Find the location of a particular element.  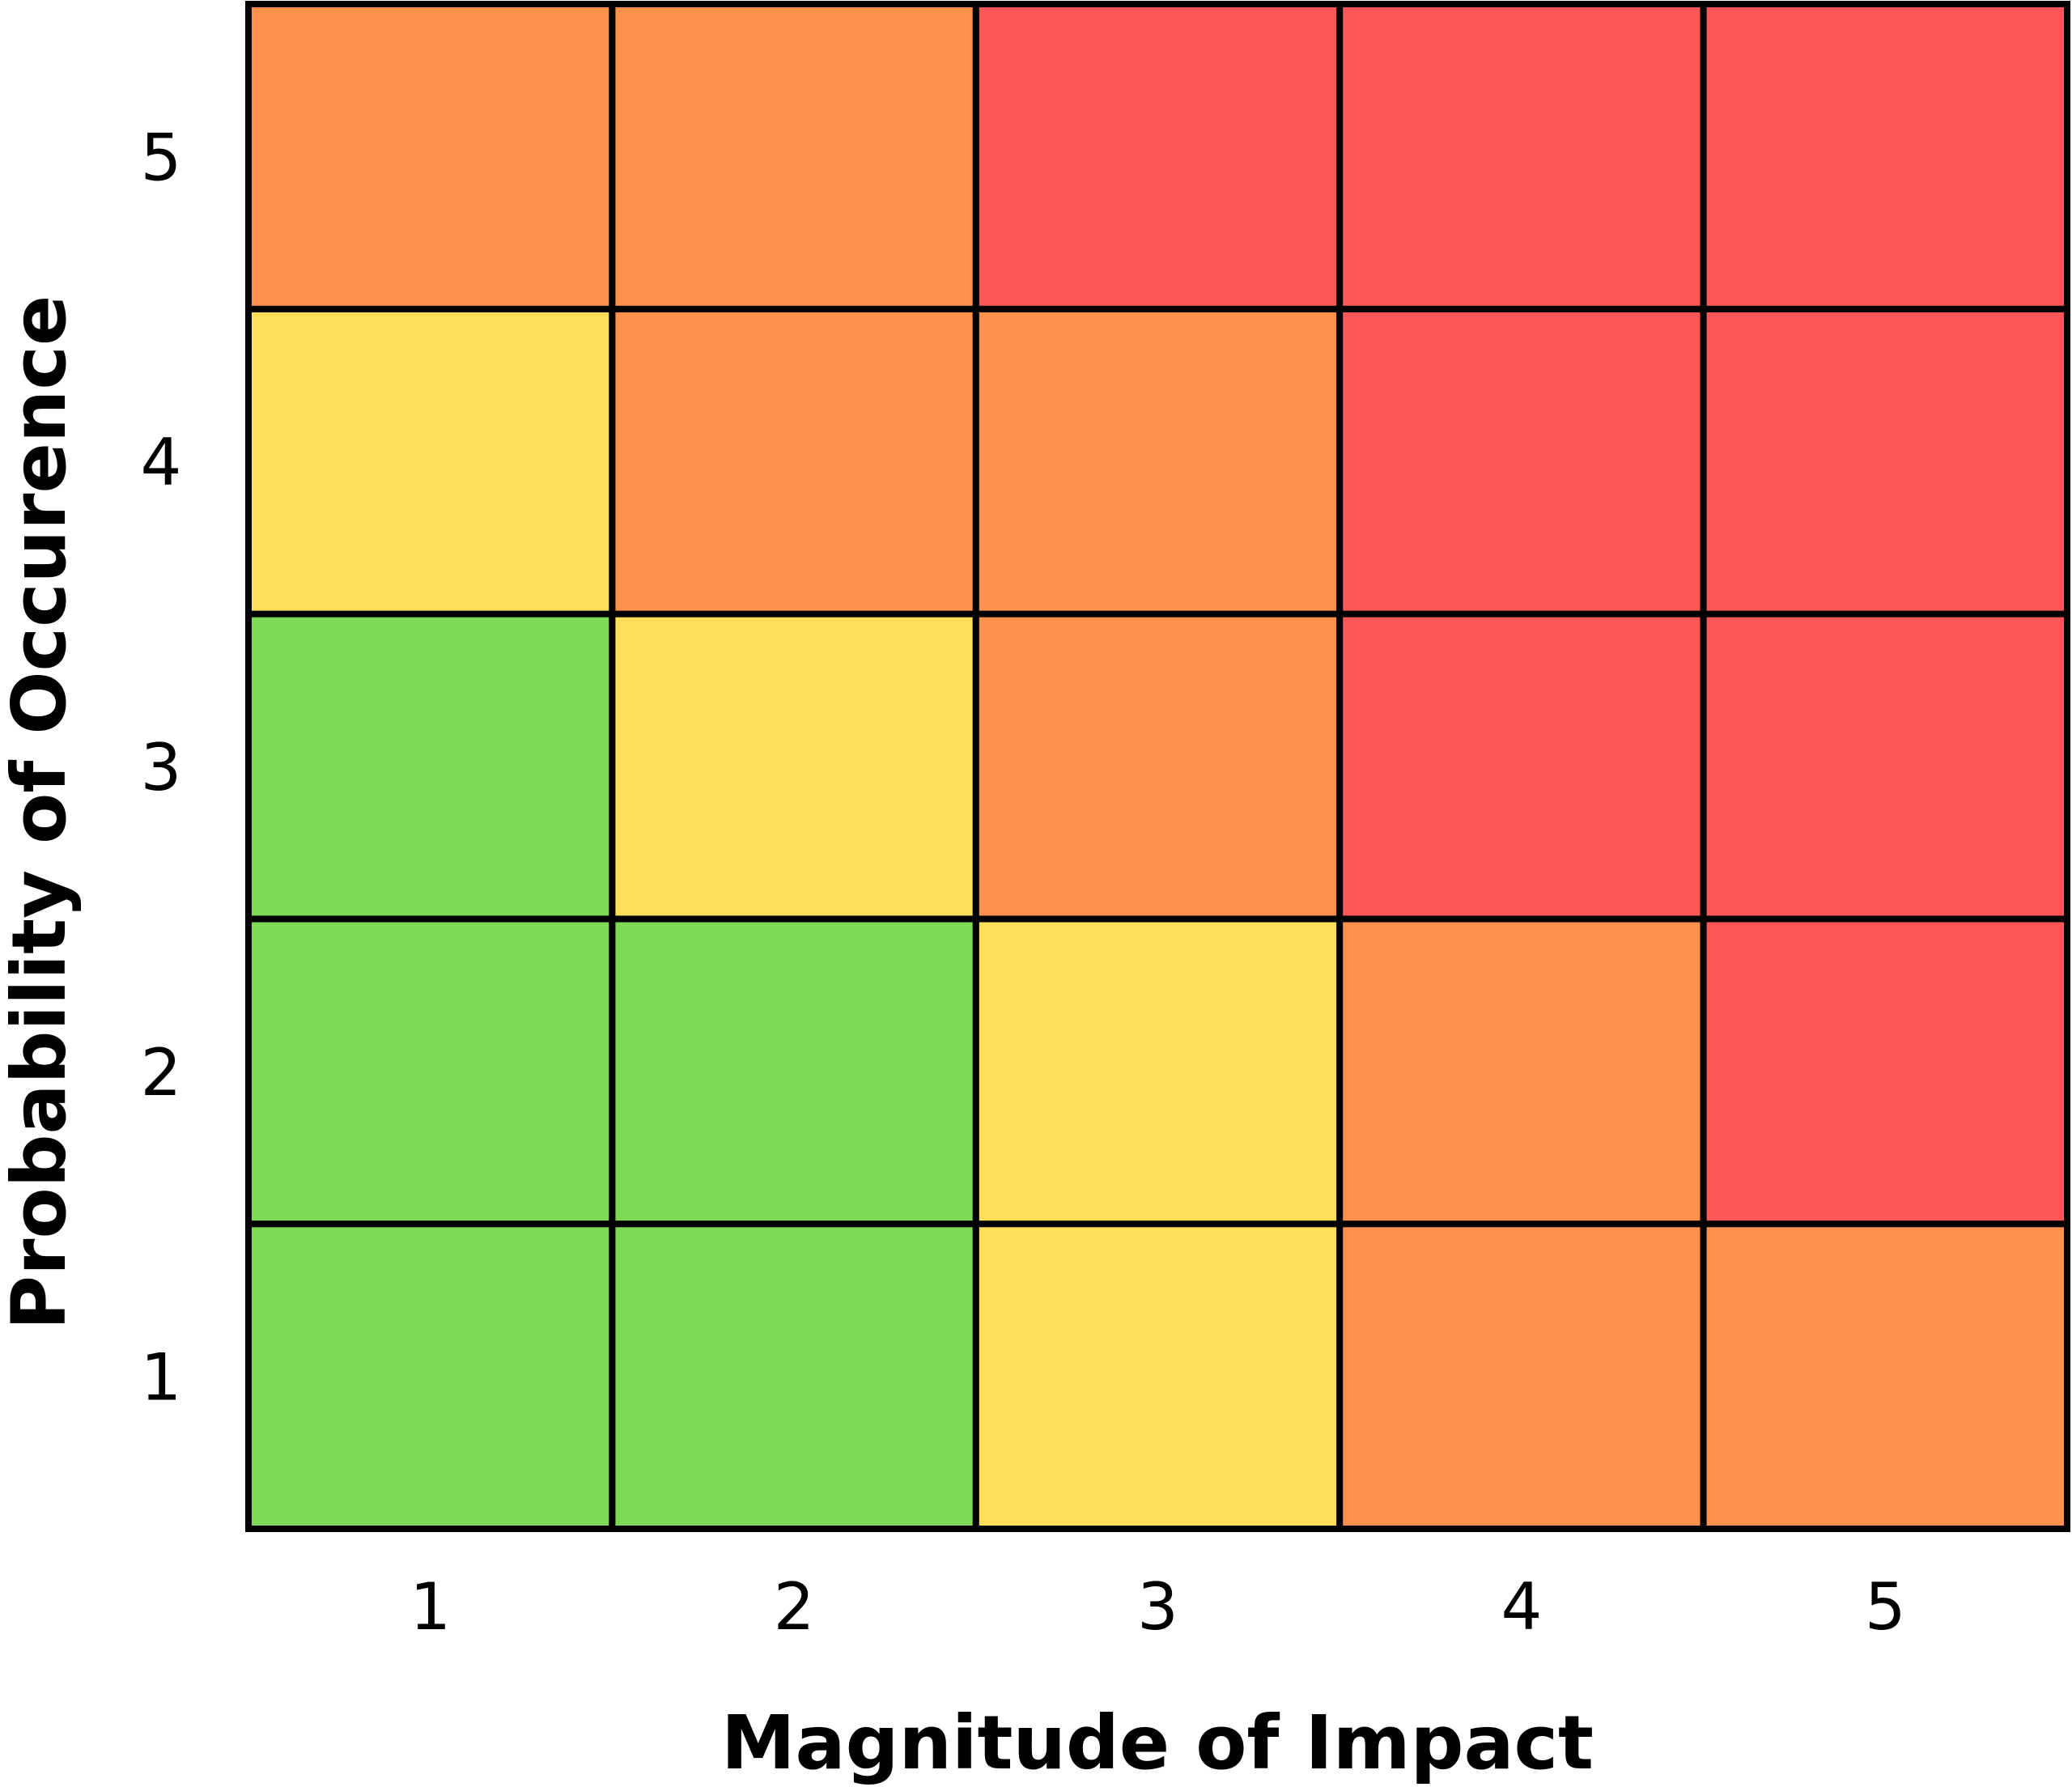

y-tick-labels: 1 2 3 4 5 is located at coordinates (161, 767).